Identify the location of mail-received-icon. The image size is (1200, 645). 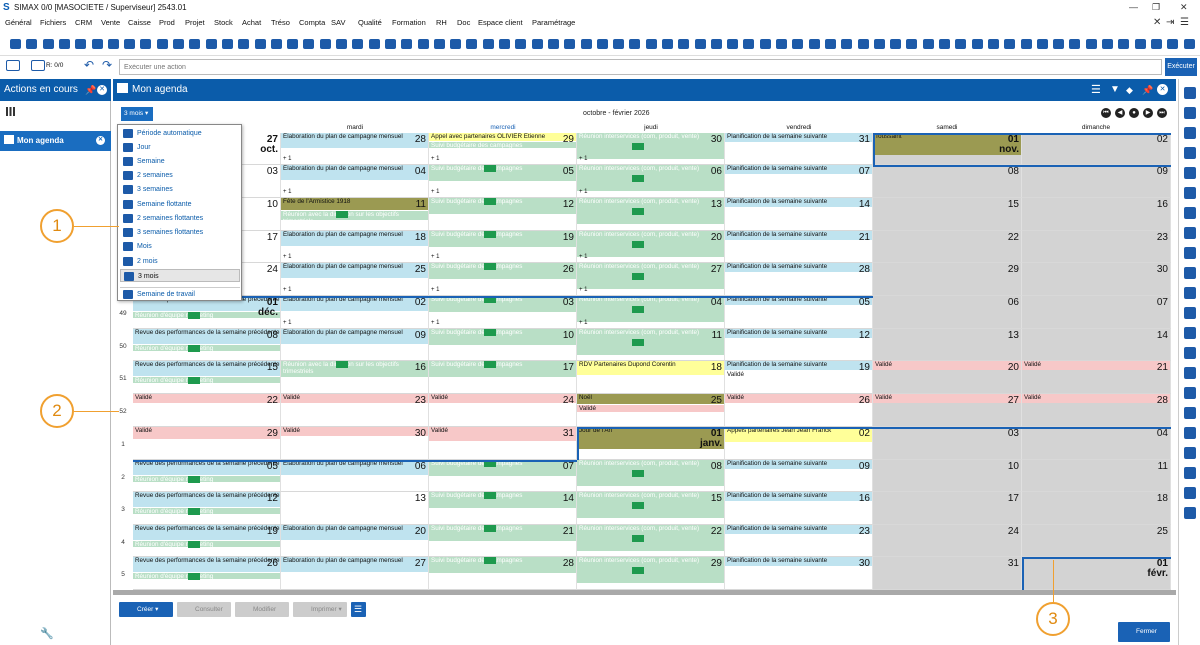
(38, 65).